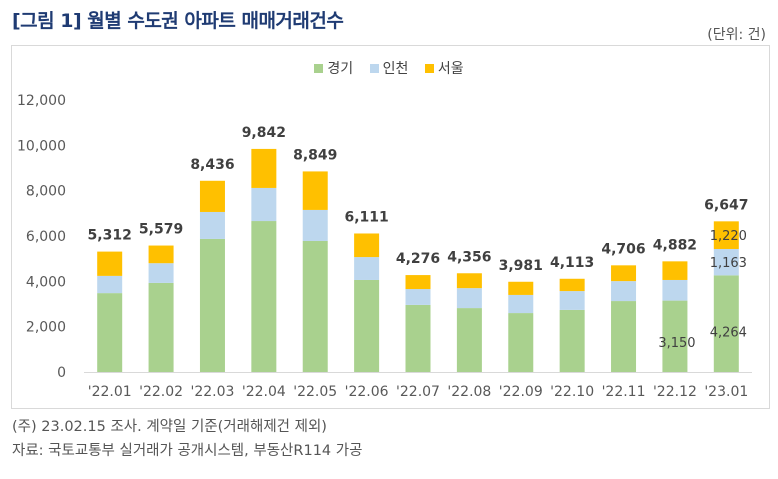 Image resolution: width=778 pixels, height=479 pixels. I want to click on y-tick-label: 8,000, so click(46, 192).